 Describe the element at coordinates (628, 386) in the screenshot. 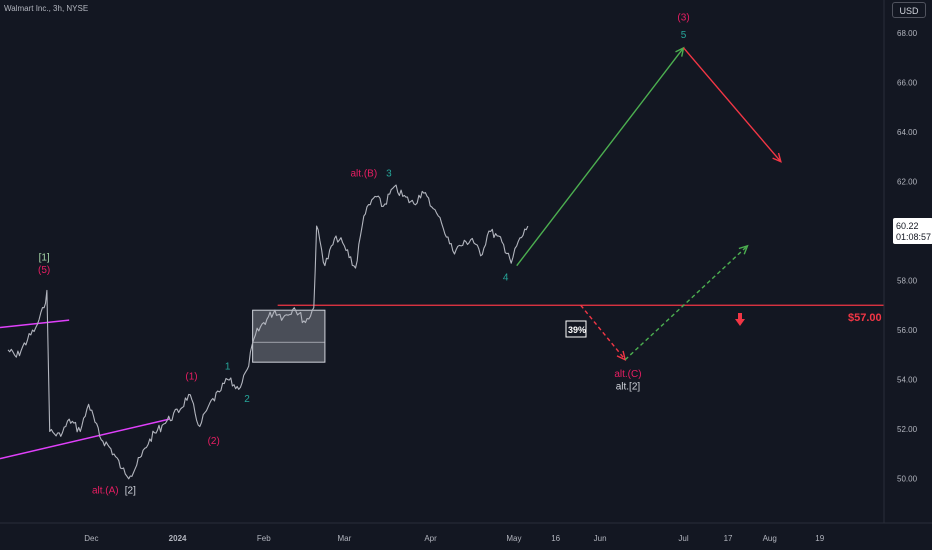

I see `wave-label: alt.[2]` at that location.